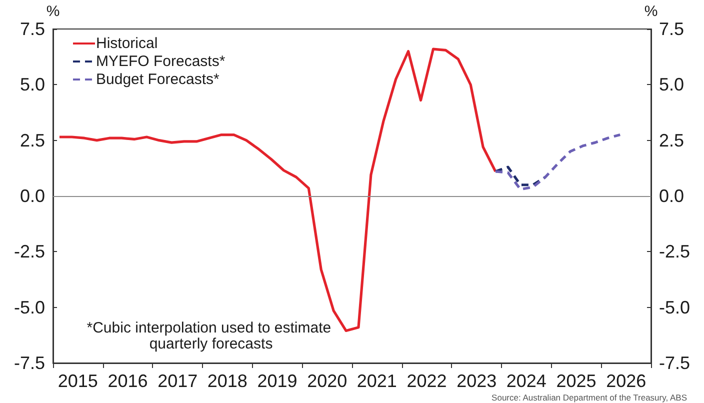  What do you see at coordinates (476, 381) in the screenshot?
I see `x-tick-label: 2023` at bounding box center [476, 381].